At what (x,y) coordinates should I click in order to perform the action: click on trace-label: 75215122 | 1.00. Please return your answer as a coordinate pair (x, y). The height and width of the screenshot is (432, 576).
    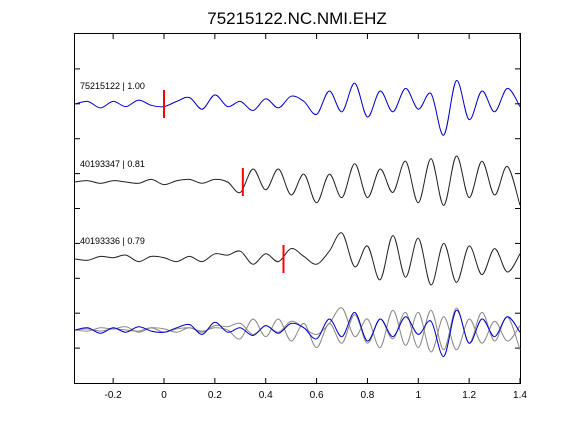
    Looking at the image, I should click on (112, 86).